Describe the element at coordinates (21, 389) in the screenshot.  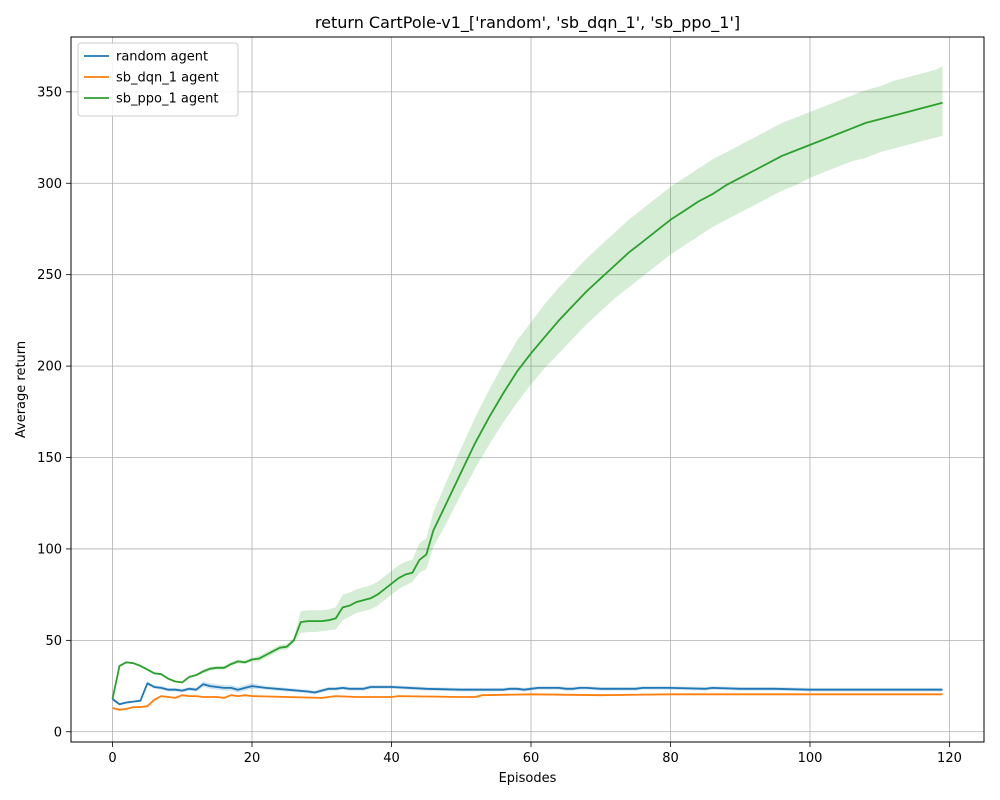
I see `y-axis-label: Average return` at that location.